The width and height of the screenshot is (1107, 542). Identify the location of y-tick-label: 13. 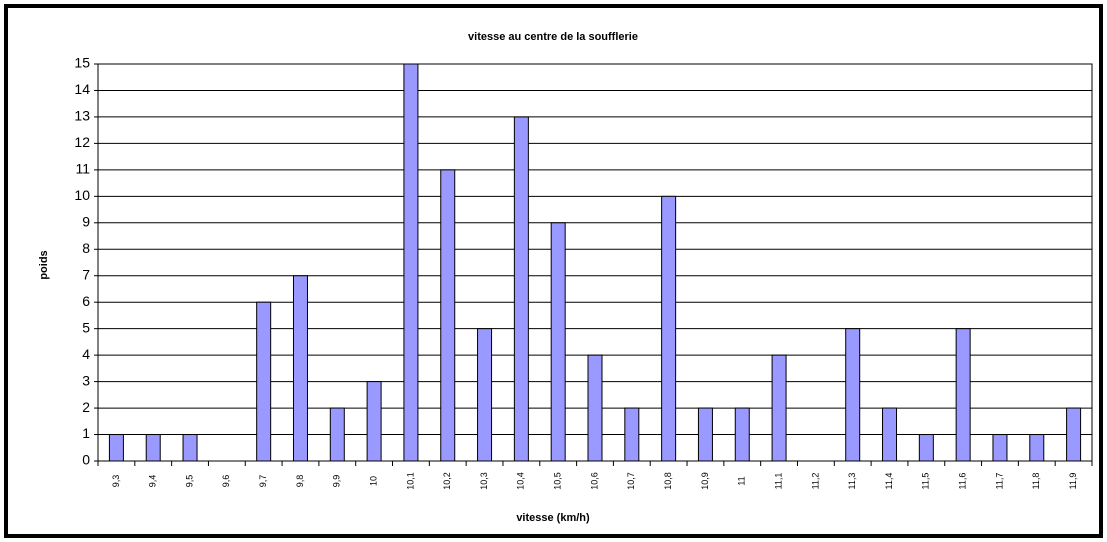
(82, 116).